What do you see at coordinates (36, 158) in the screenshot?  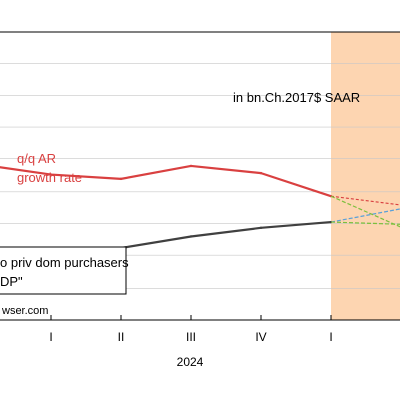 I see `growth-series-label-line1: q/q AR` at bounding box center [36, 158].